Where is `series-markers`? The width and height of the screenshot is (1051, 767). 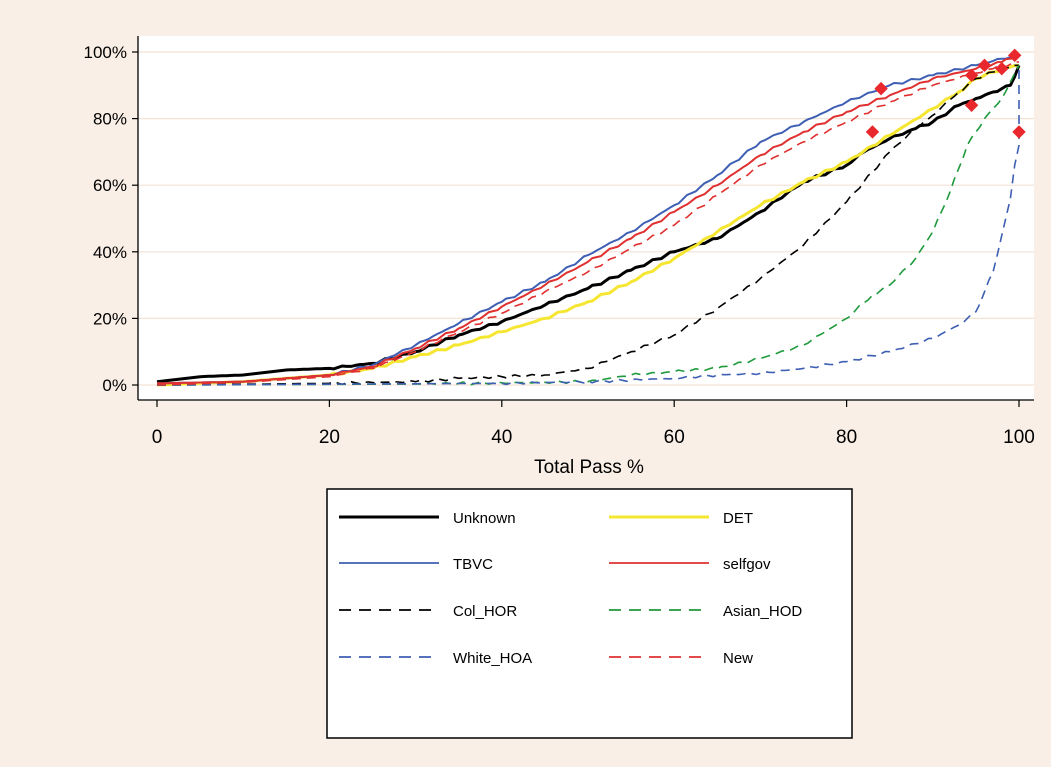
series-markers is located at coordinates (945, 93).